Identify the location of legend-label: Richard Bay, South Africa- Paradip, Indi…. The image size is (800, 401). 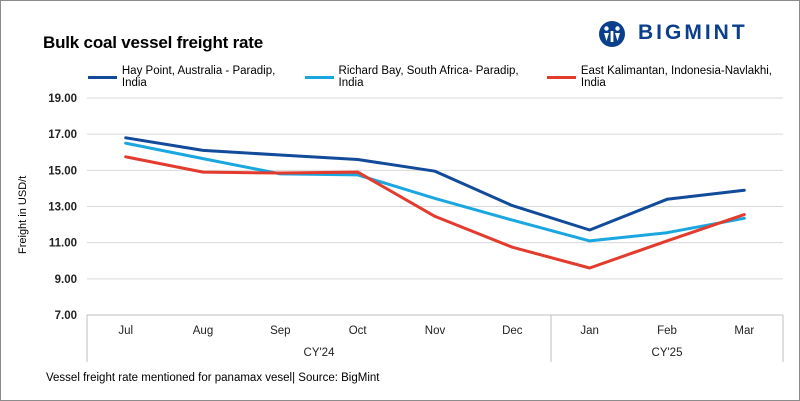
(428, 77).